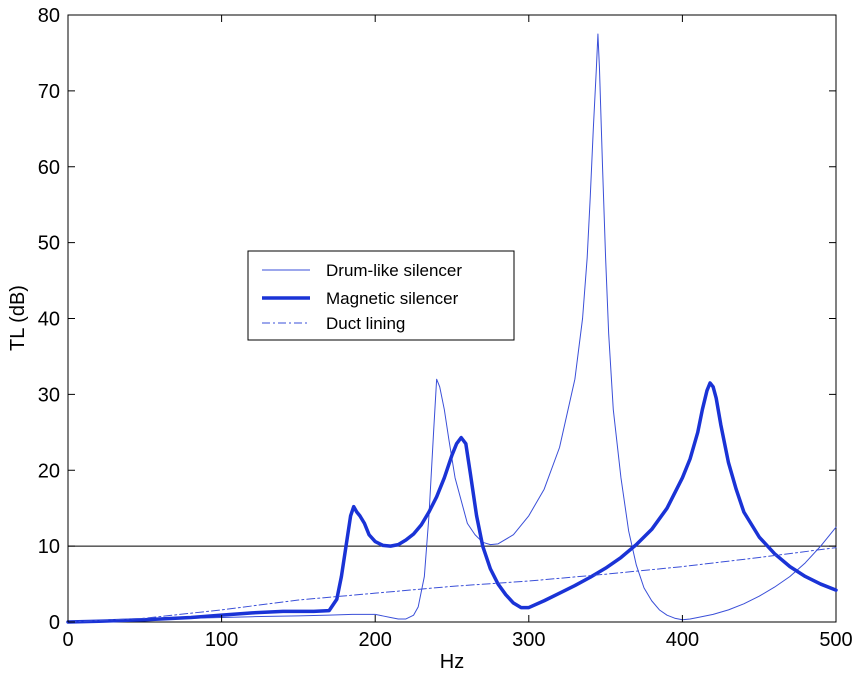 This screenshot has height=682, width=855. What do you see at coordinates (682, 640) in the screenshot?
I see `x-tick-label: 400` at bounding box center [682, 640].